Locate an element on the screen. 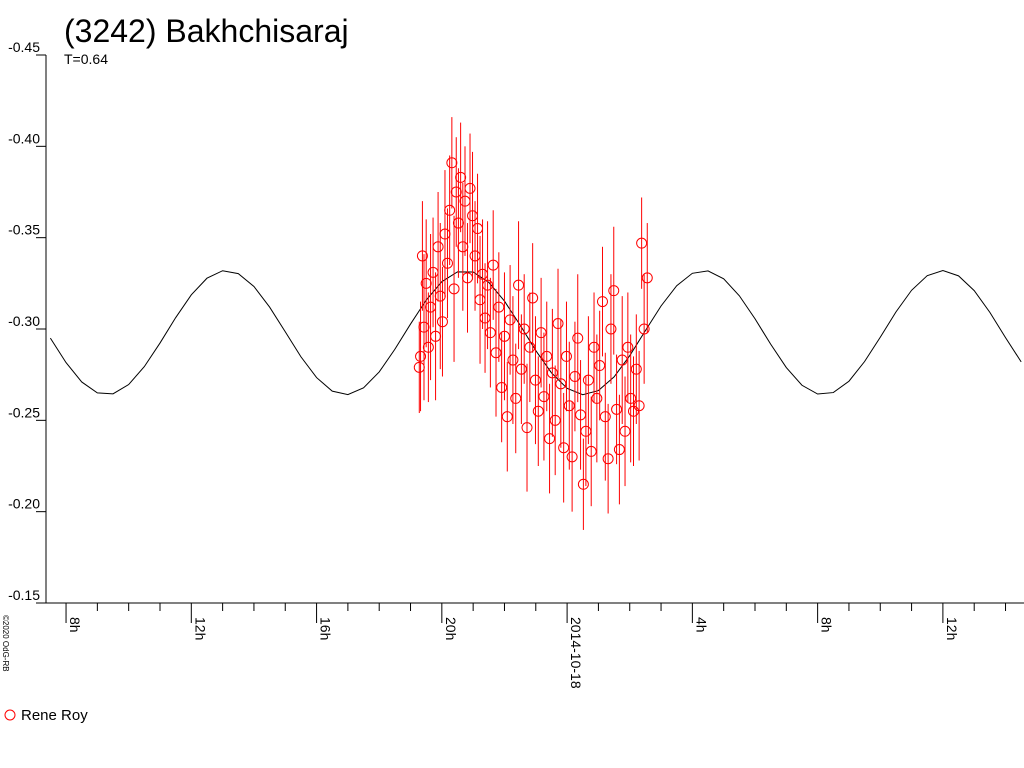 The image size is (1024, 768). x-tick-label: 16h is located at coordinates (326, 628).